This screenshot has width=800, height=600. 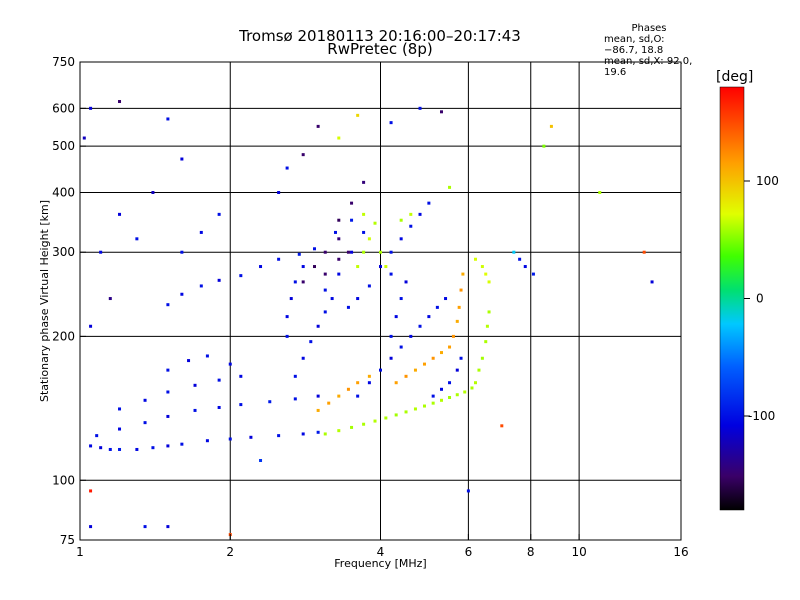 I want to click on x-tick-label: 2, so click(x=230, y=552).